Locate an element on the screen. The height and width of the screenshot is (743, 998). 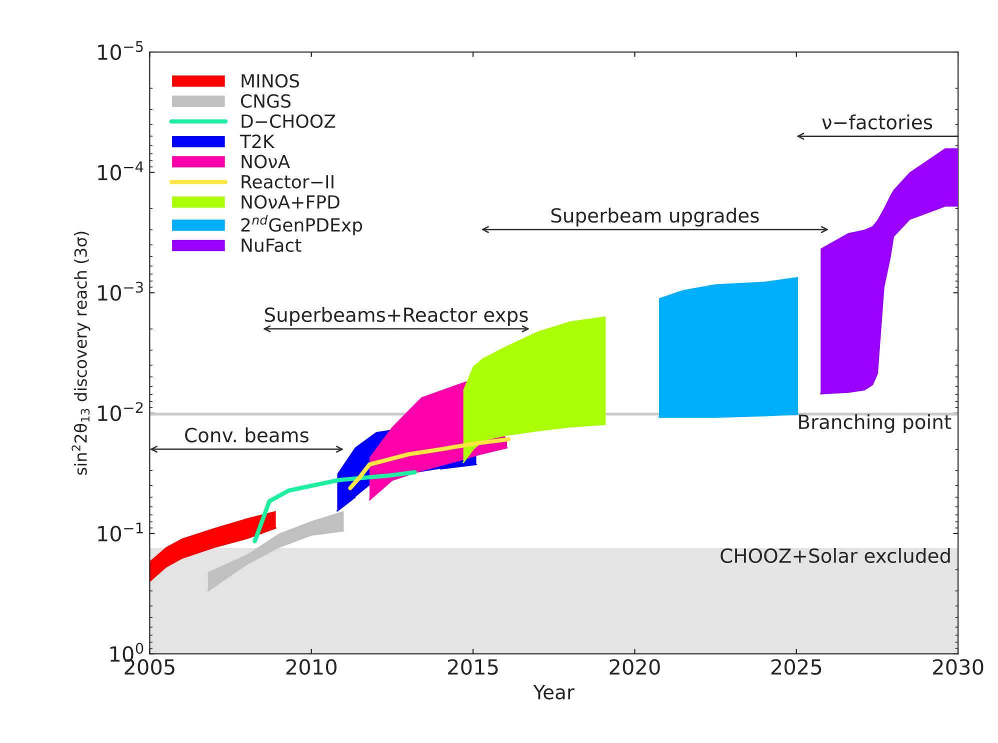
y-tick-label: 10$^{−3}$ is located at coordinates (120, 291).